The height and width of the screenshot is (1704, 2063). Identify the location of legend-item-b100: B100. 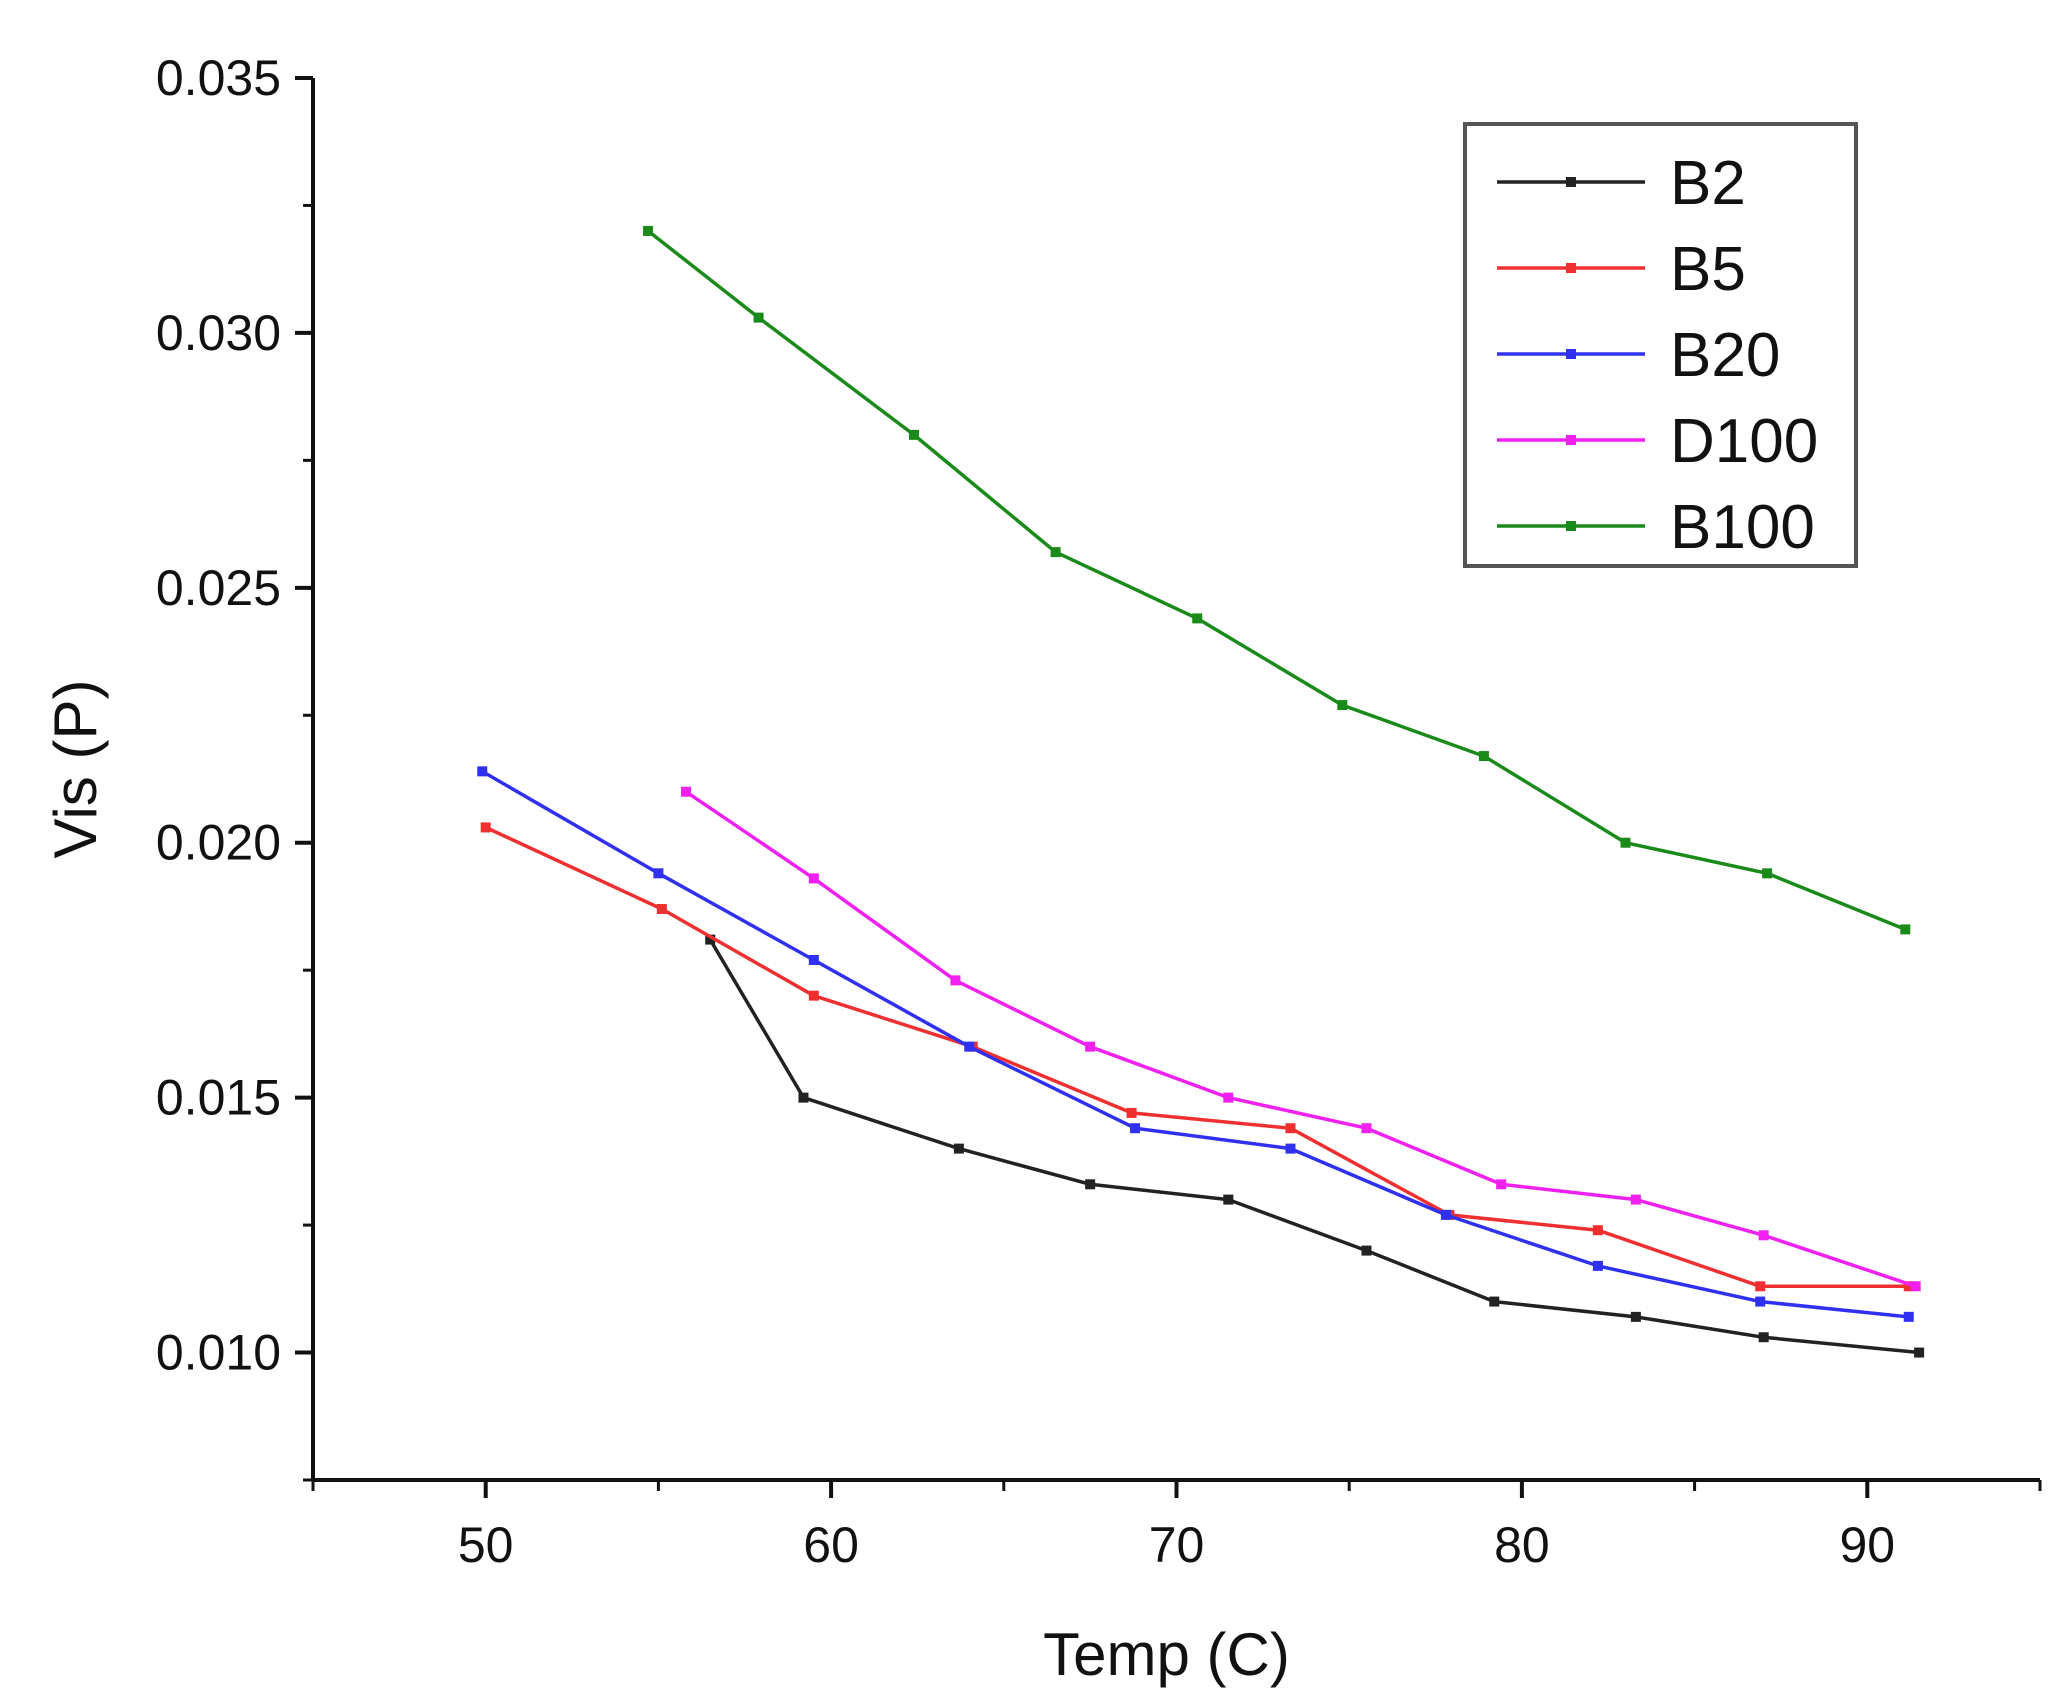
(1656, 527).